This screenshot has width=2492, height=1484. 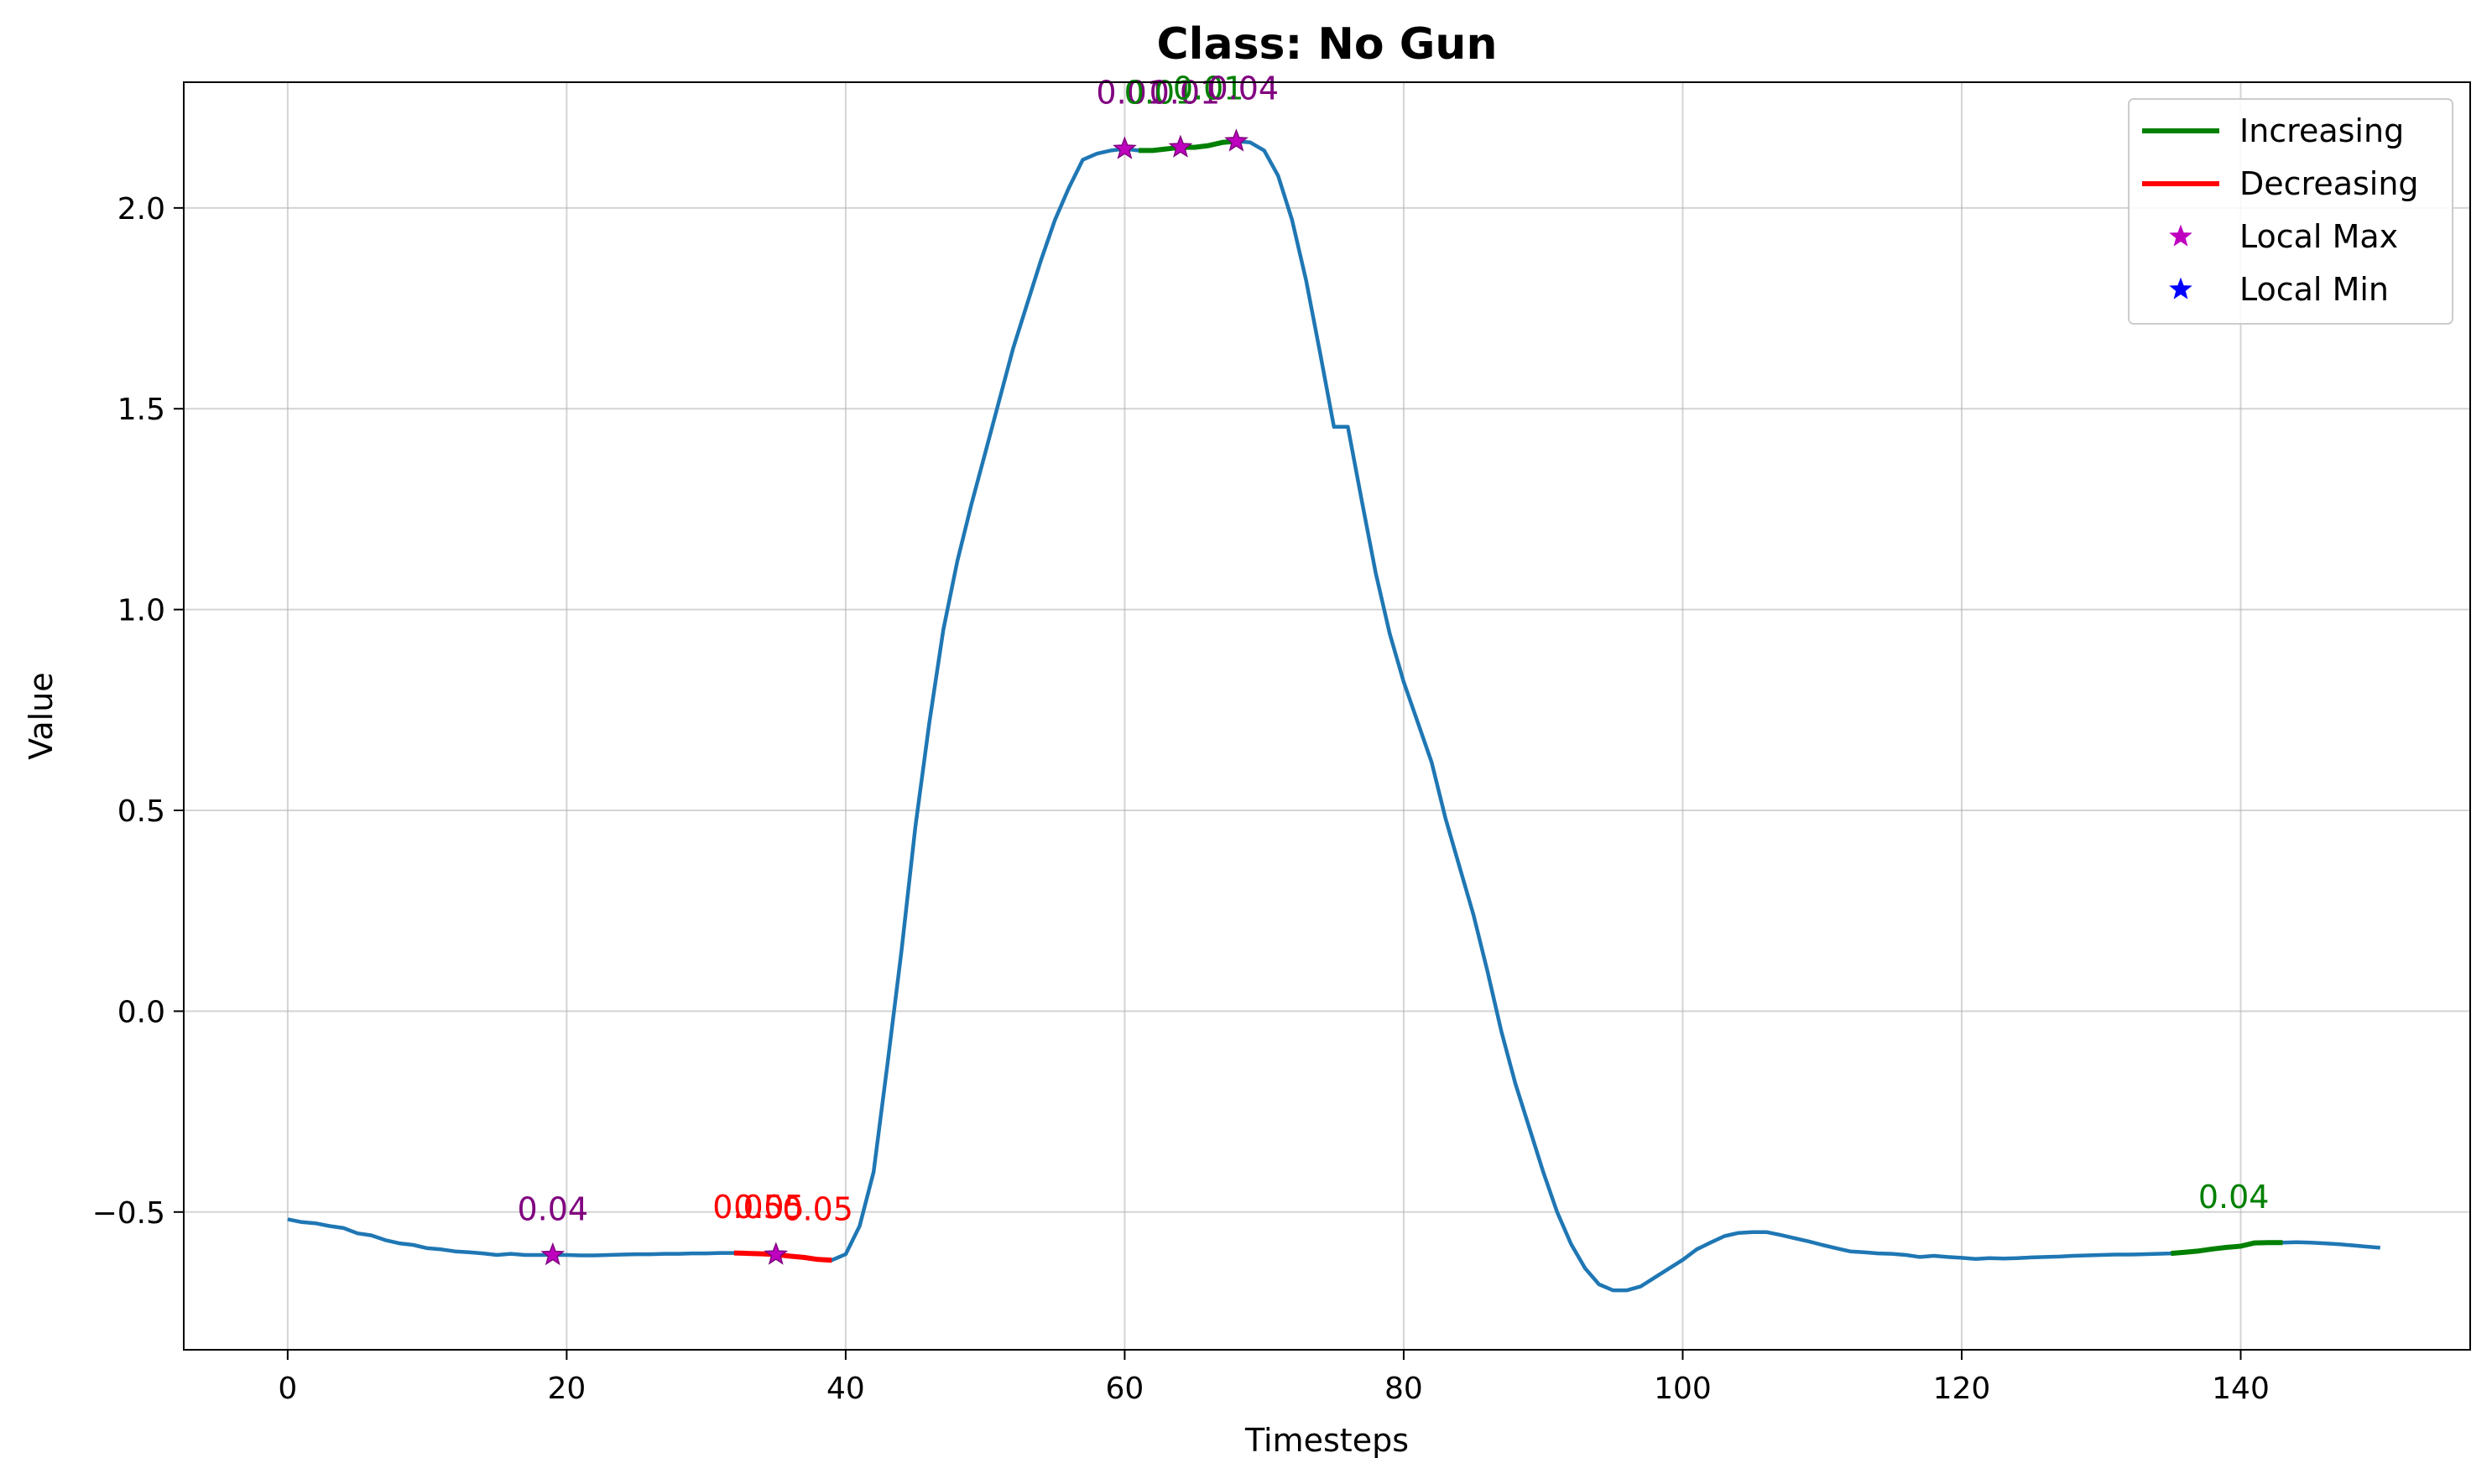 What do you see at coordinates (141, 811) in the screenshot?
I see `y-tick-label: 0.5` at bounding box center [141, 811].